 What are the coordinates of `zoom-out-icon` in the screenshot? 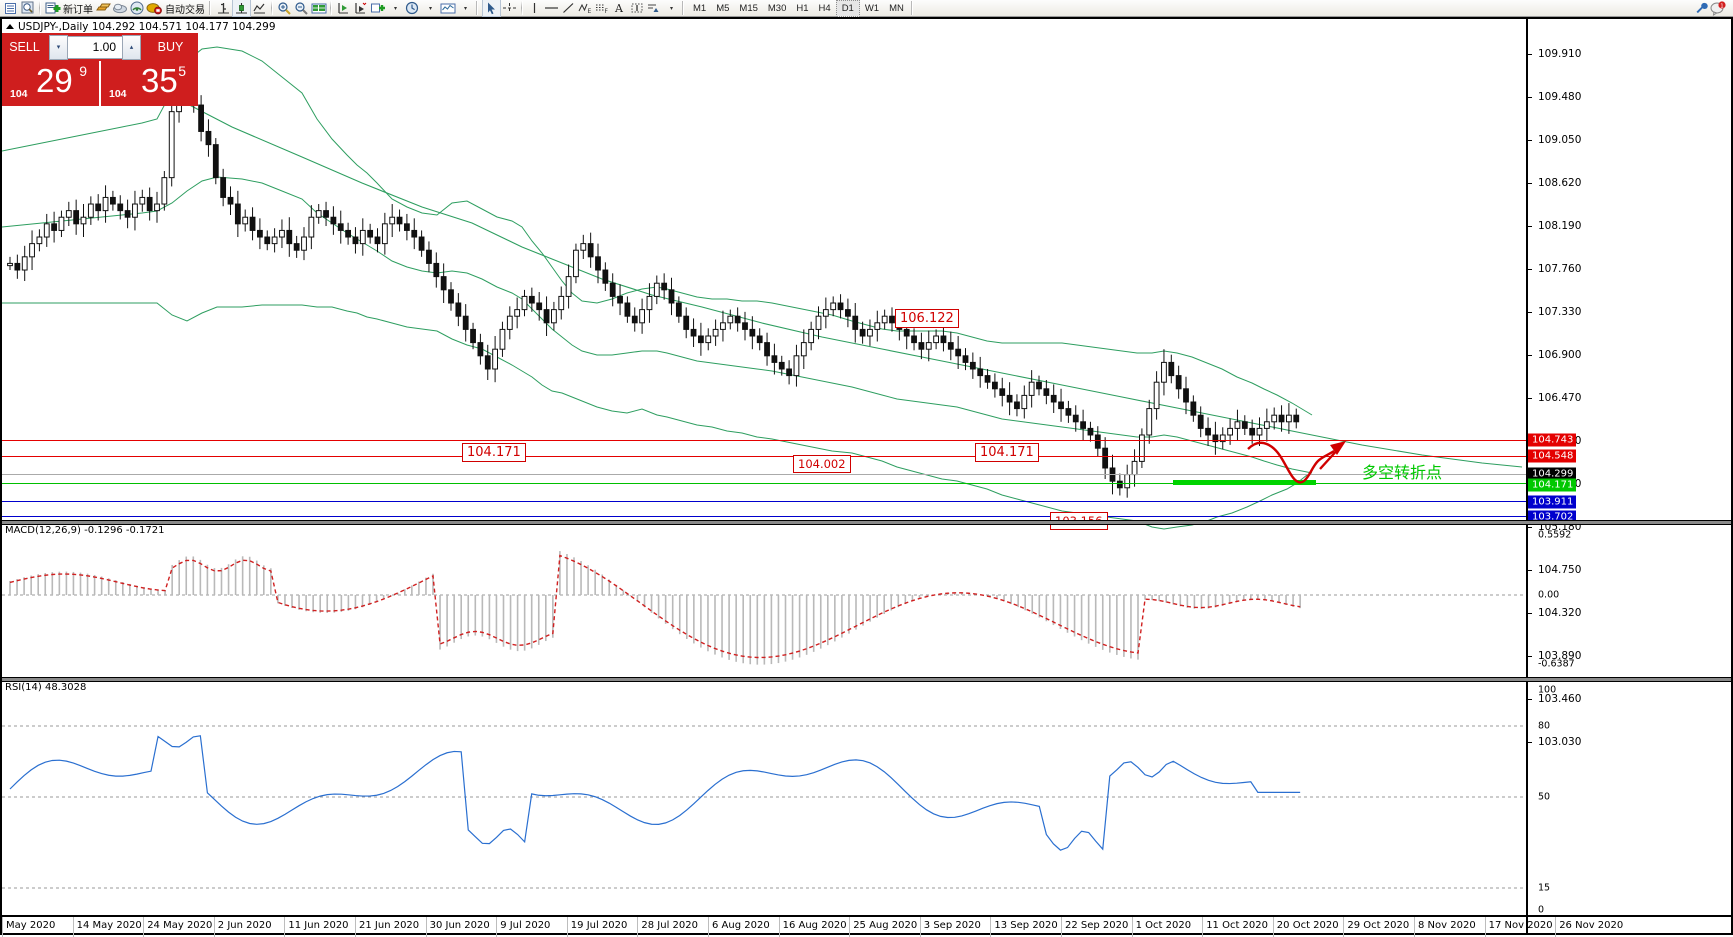 It's located at (301, 8).